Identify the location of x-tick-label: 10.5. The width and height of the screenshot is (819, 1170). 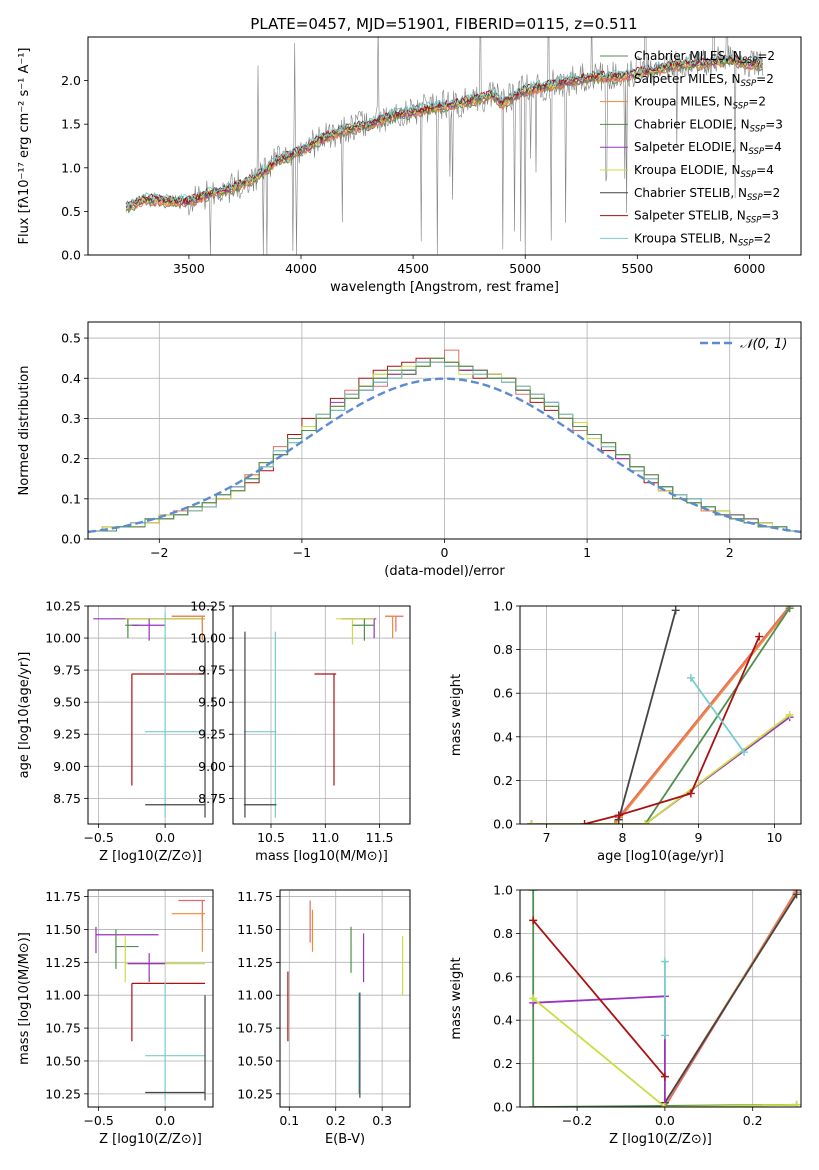
(271, 837).